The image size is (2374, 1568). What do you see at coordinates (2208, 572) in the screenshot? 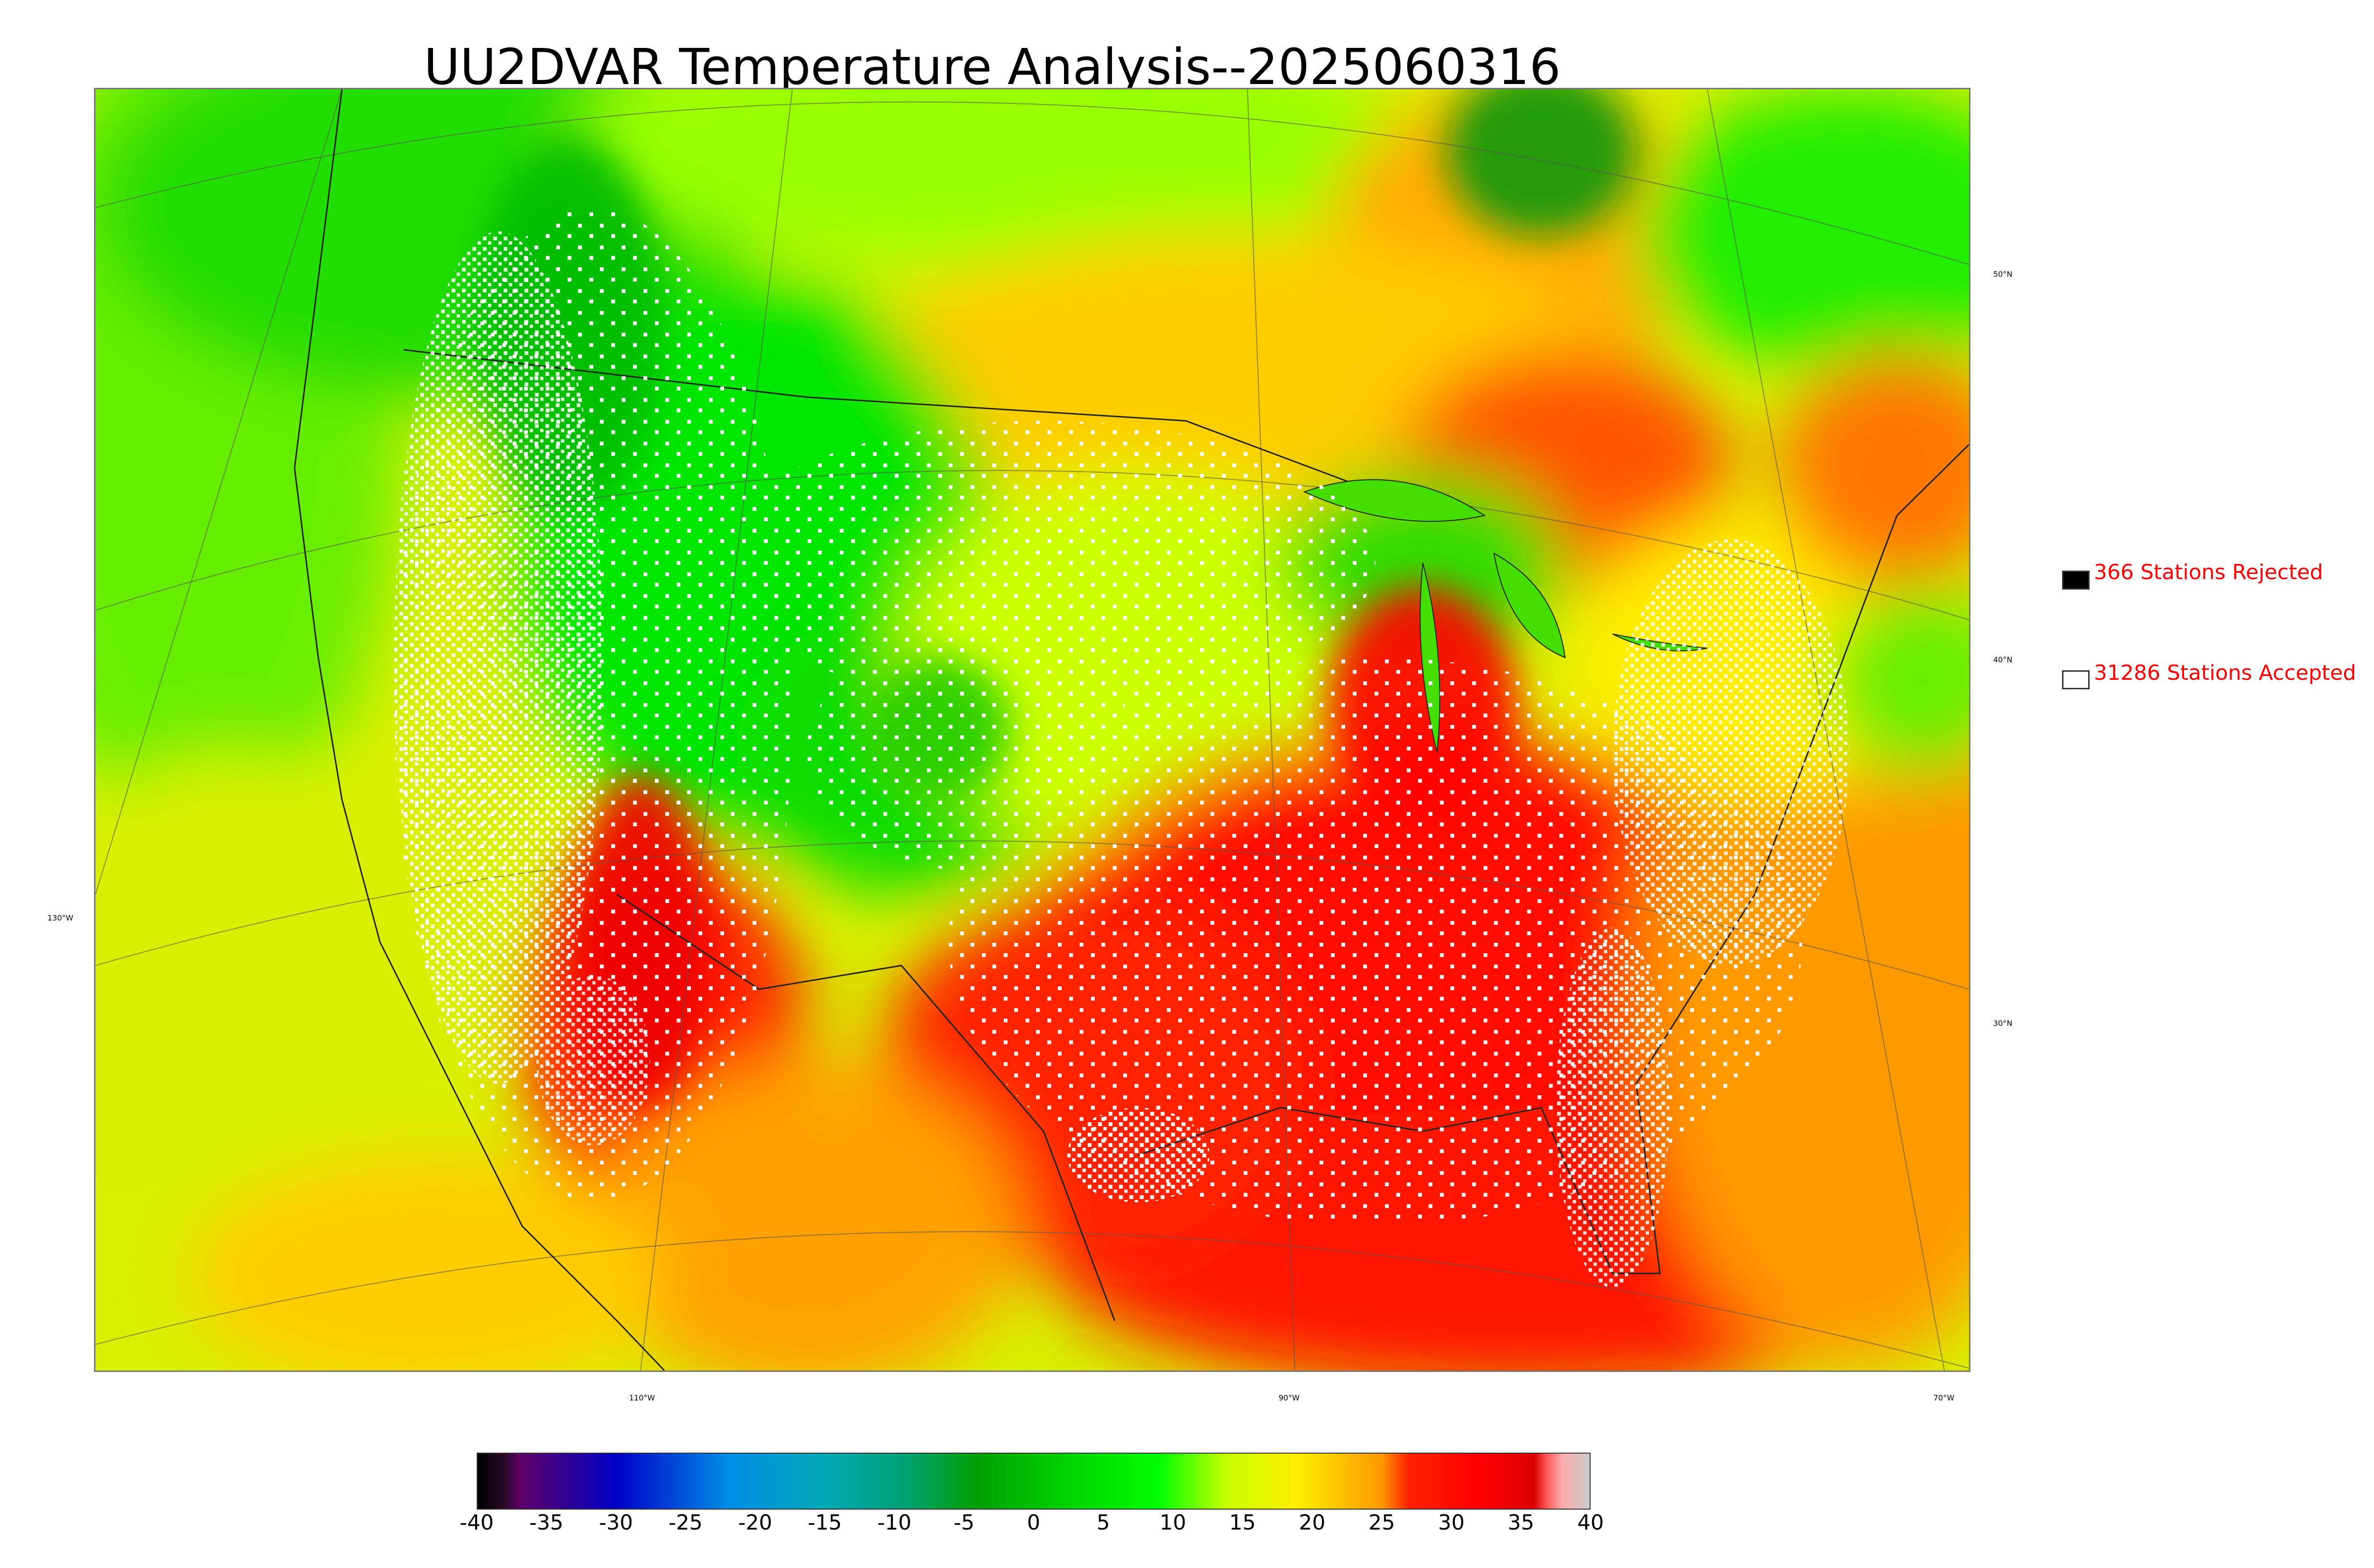
I see `rejected-stations-label: 366 Stations Rejected` at bounding box center [2208, 572].